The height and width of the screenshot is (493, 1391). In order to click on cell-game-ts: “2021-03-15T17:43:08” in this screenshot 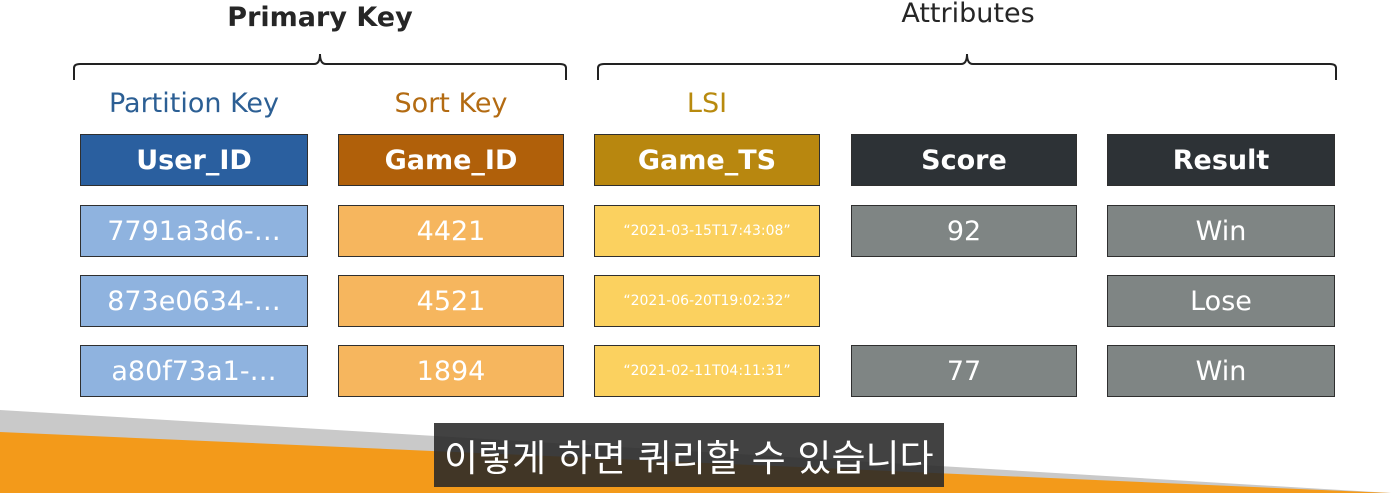, I will do `click(707, 231)`.